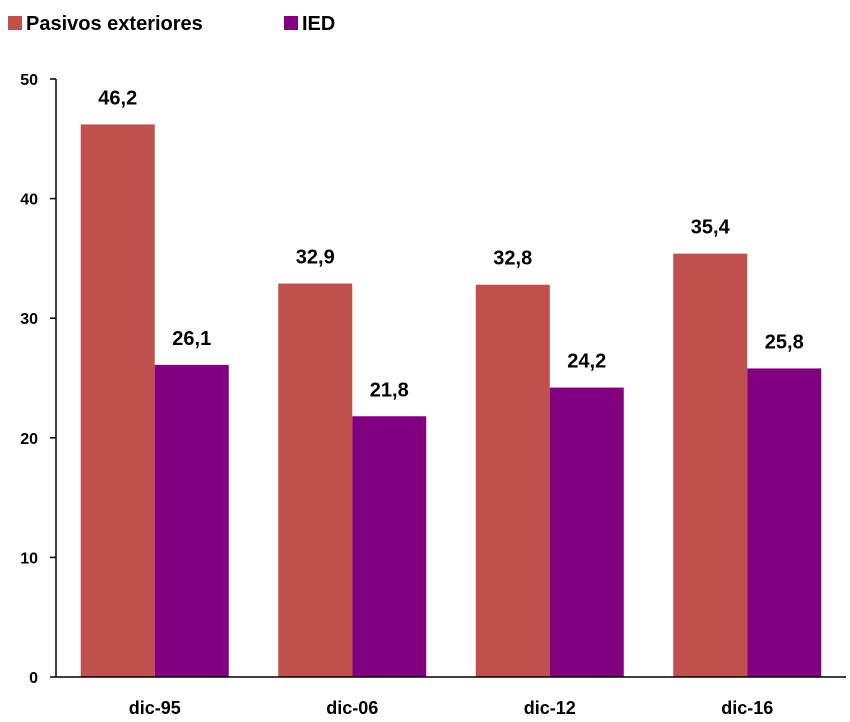 Image resolution: width=850 pixels, height=722 pixels. Describe the element at coordinates (155, 708) in the screenshot. I see `x-tick-label-dic-95: dic-95` at that location.